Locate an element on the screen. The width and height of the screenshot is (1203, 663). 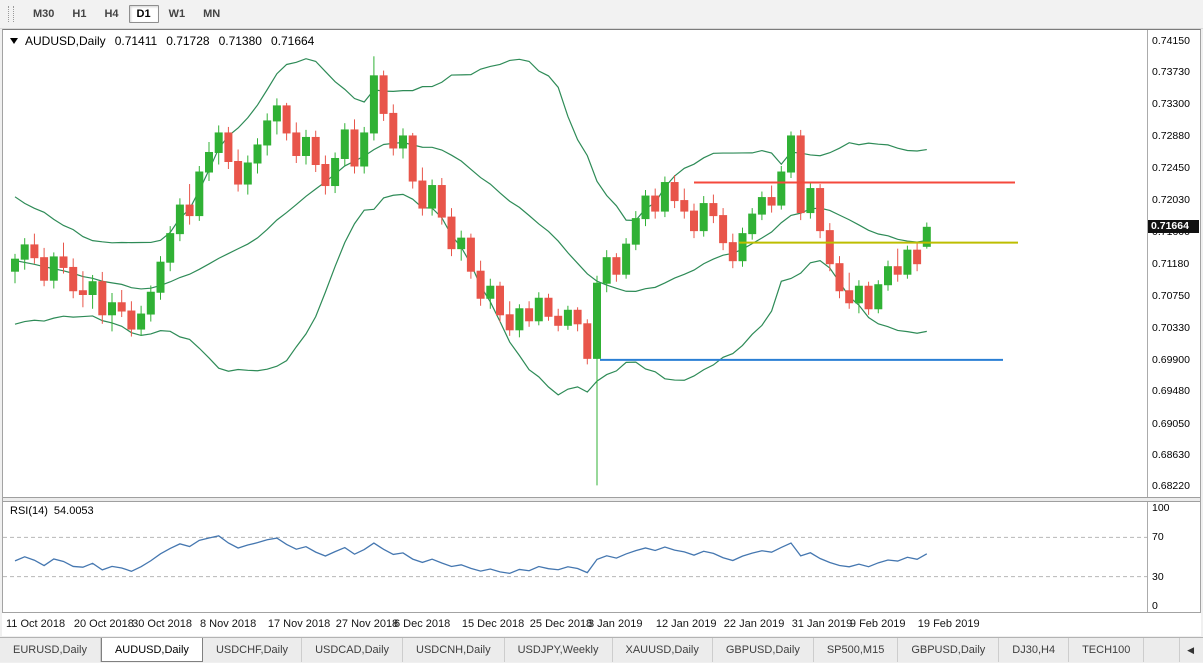
time-label: 6 Dec 2018 is located at coordinates (422, 624).